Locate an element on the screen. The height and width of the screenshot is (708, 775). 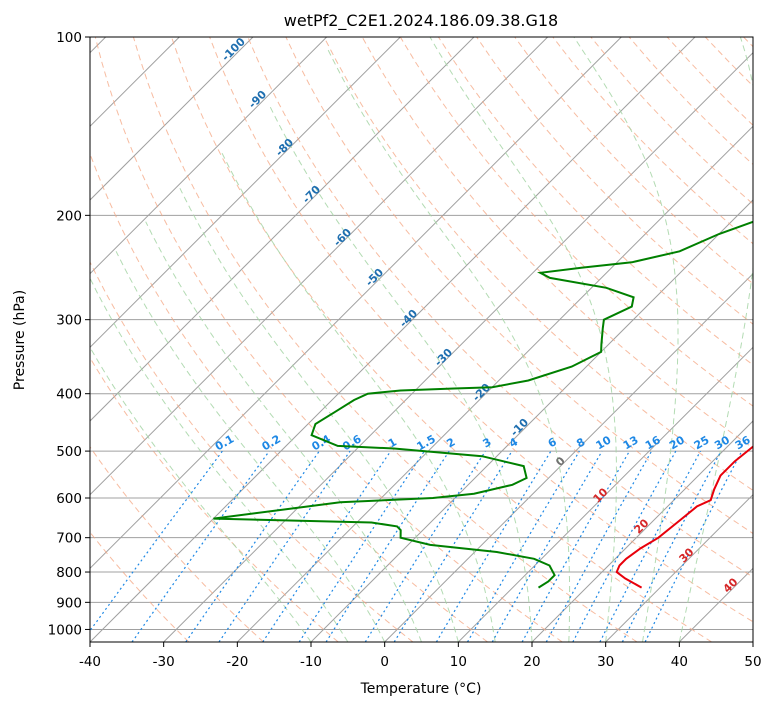
x-tick-label: -30 is located at coordinates (164, 662).